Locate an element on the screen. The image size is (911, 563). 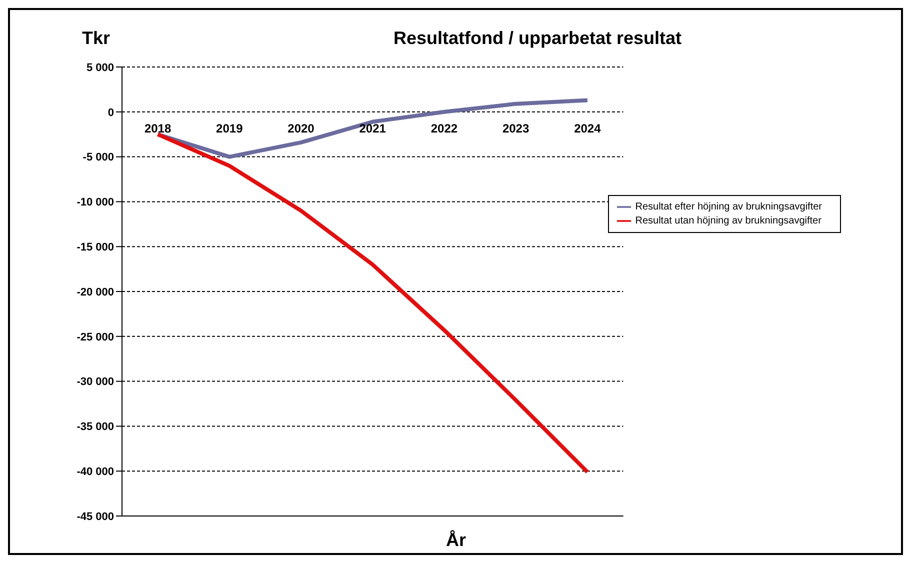
y-tick-label: 0 is located at coordinates (111, 112).